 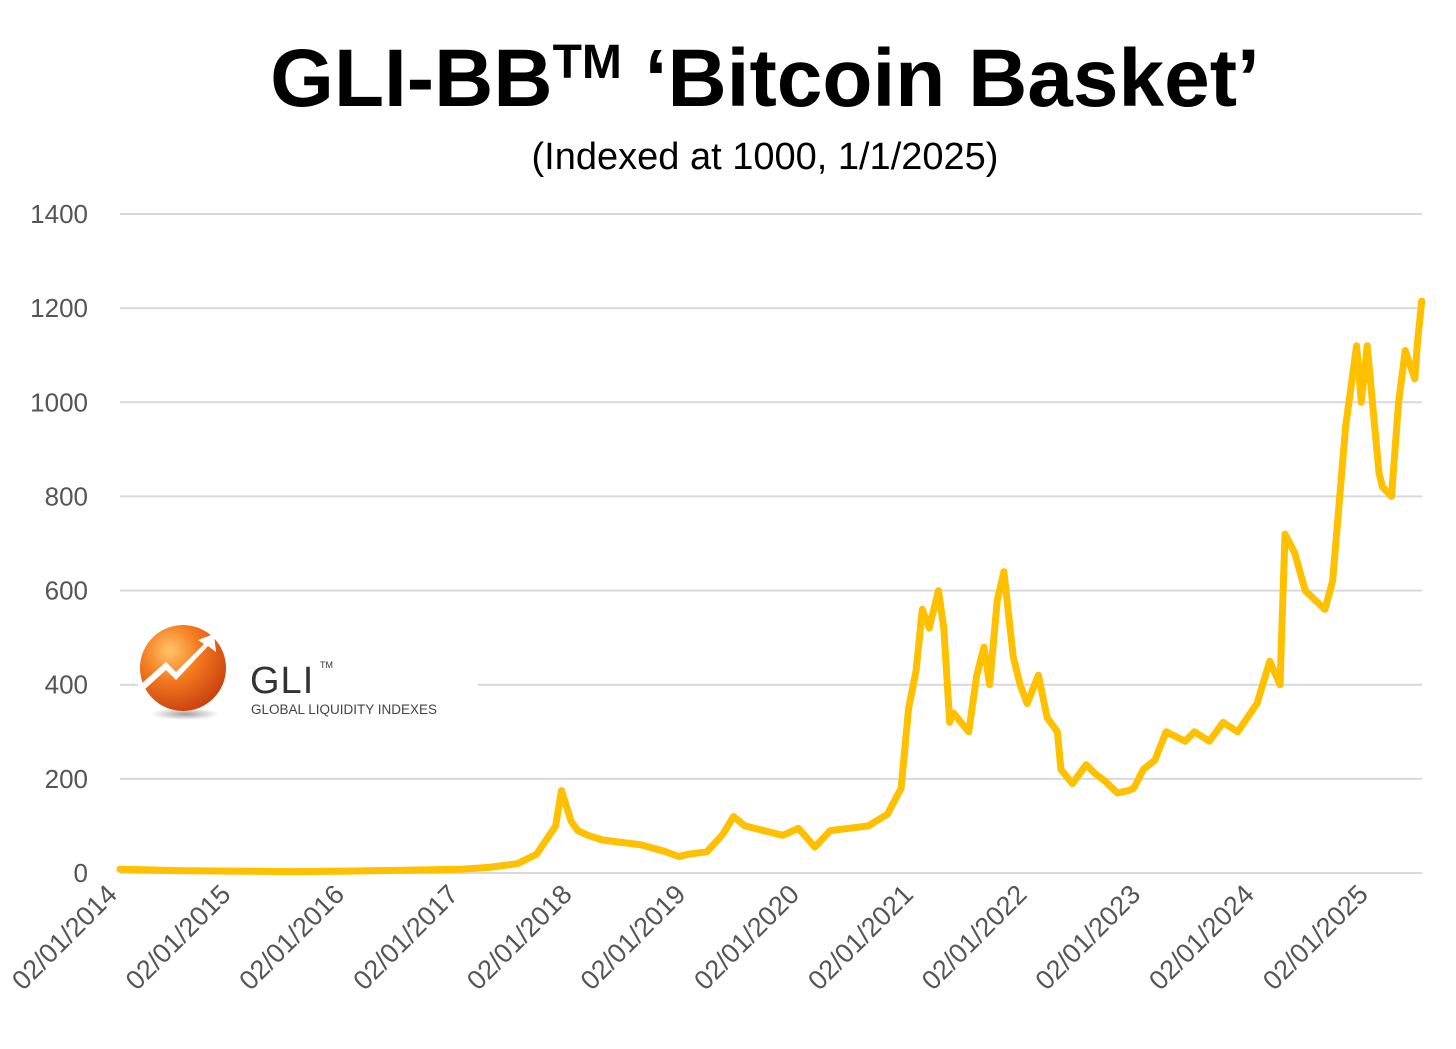 I want to click on y-tick-label: 0, so click(x=81, y=873).